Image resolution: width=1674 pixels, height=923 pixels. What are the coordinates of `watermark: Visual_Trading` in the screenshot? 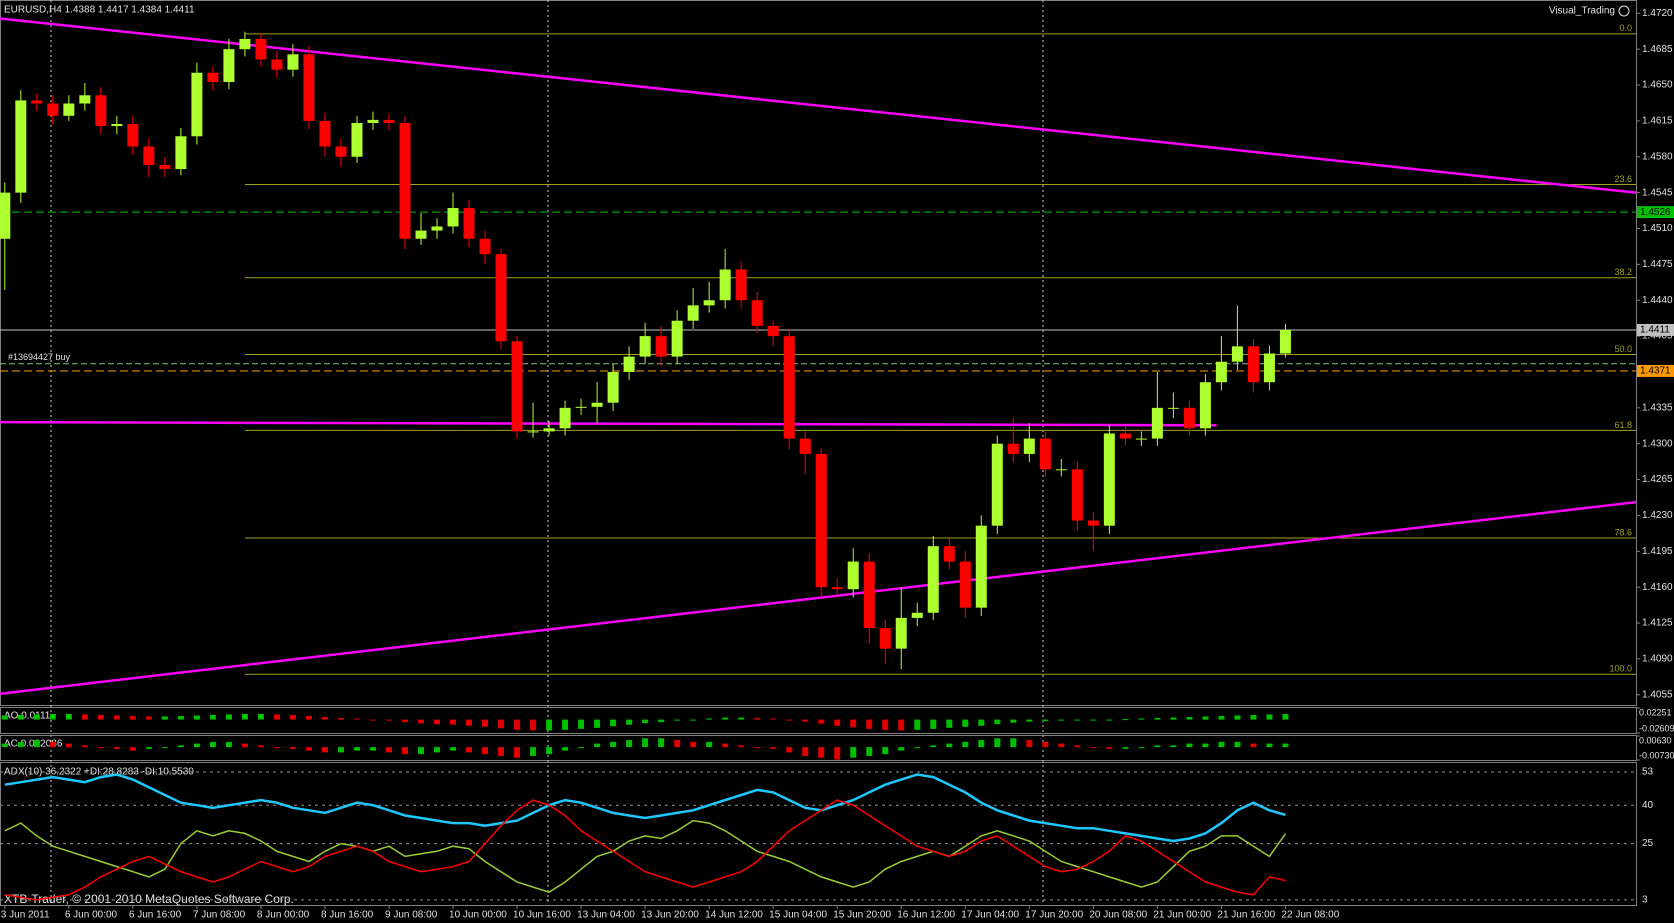 It's located at (1582, 11).